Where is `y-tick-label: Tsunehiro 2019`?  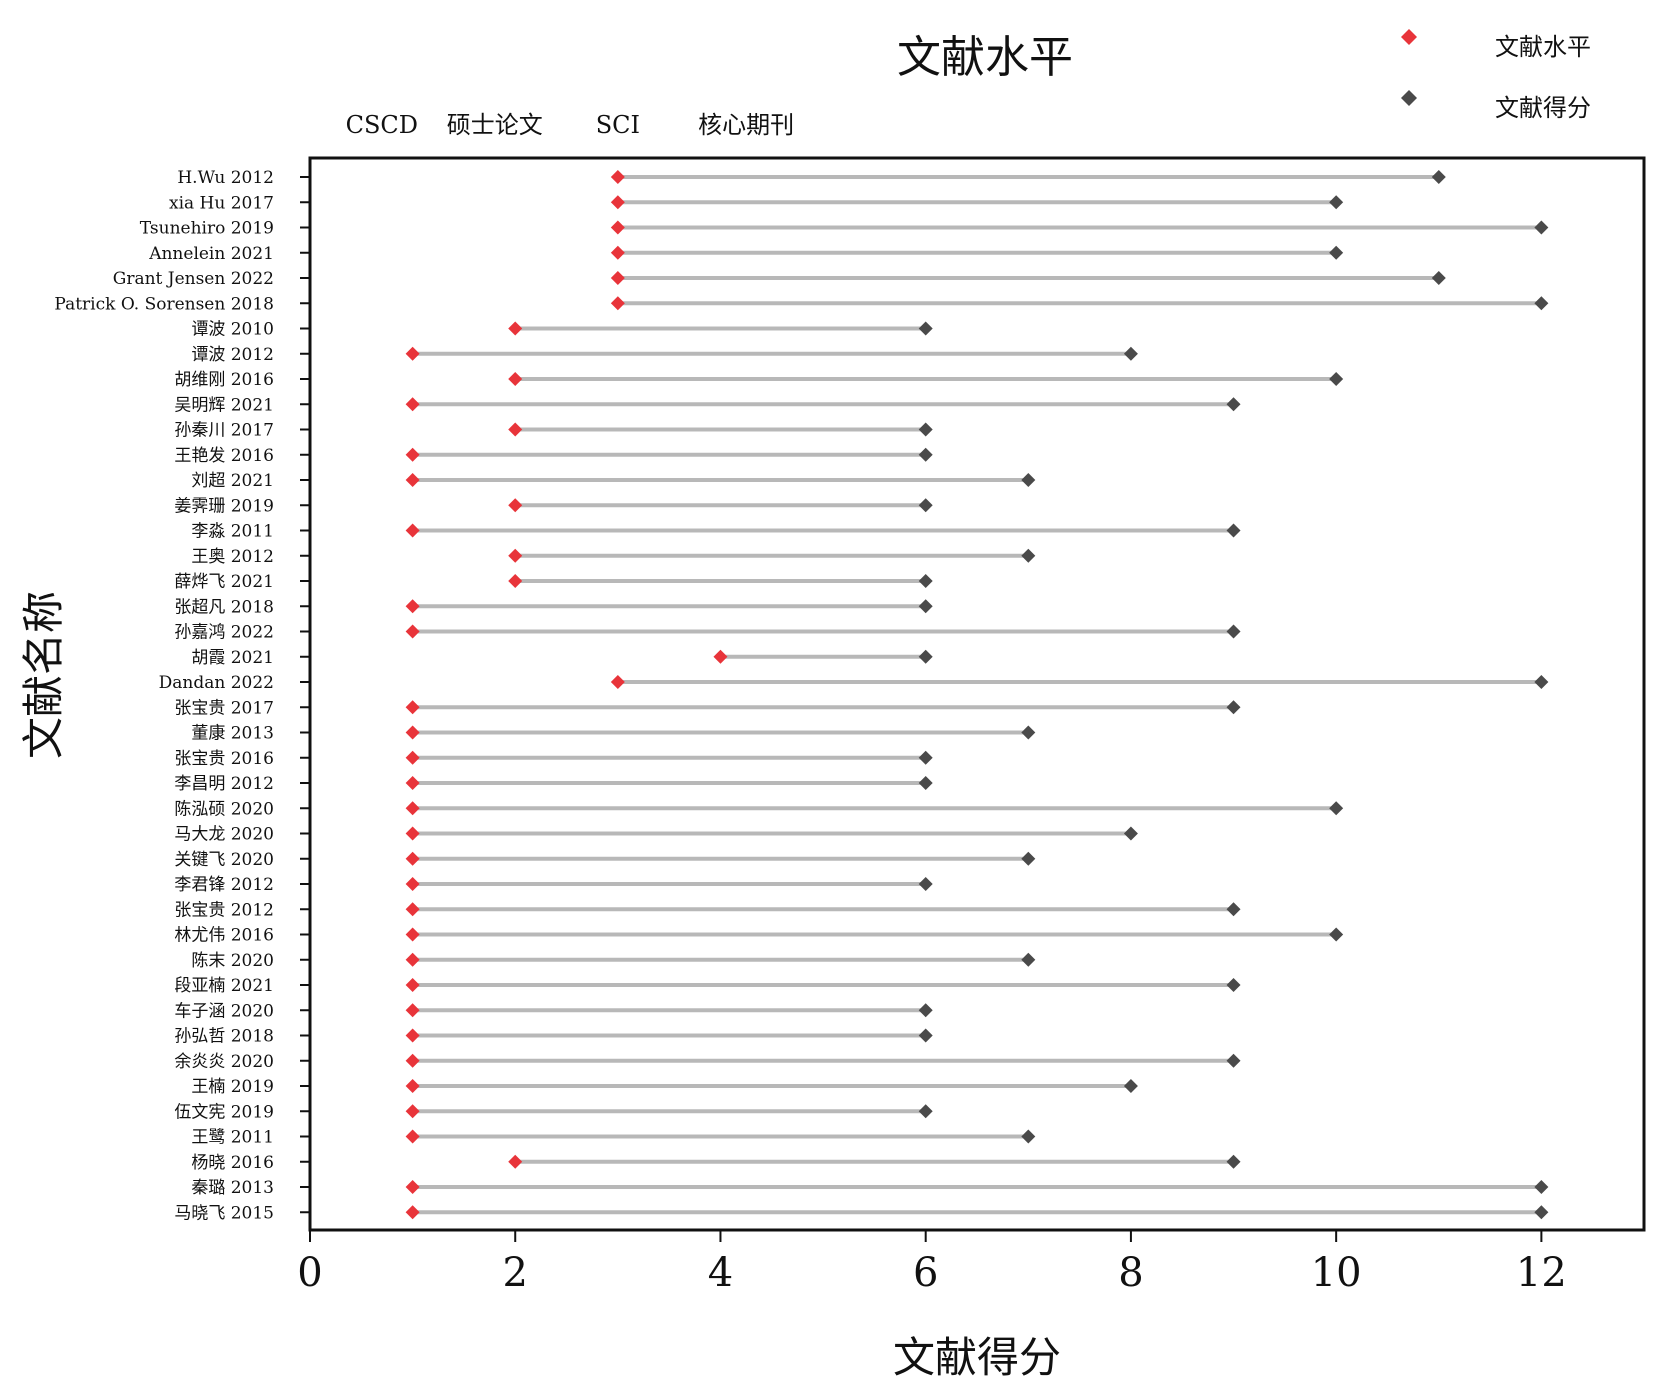
y-tick-label: Tsunehiro 2019 is located at coordinates (207, 229).